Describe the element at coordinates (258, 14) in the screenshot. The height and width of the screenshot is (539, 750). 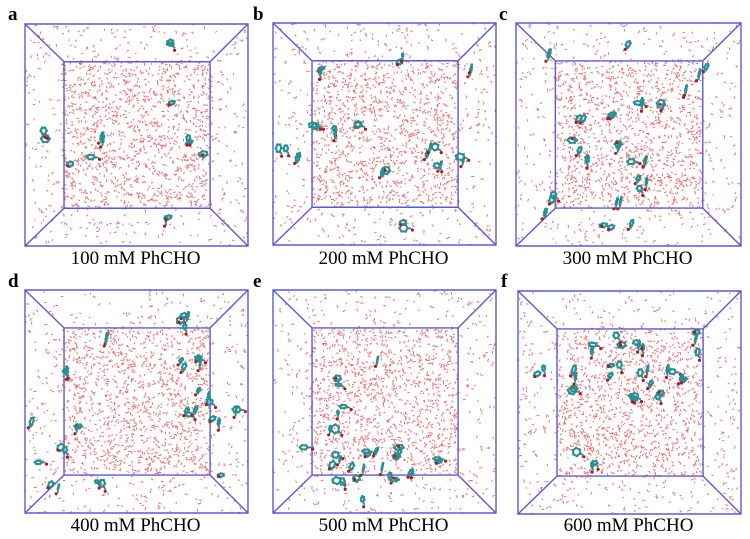
I see `panel-label: b` at that location.